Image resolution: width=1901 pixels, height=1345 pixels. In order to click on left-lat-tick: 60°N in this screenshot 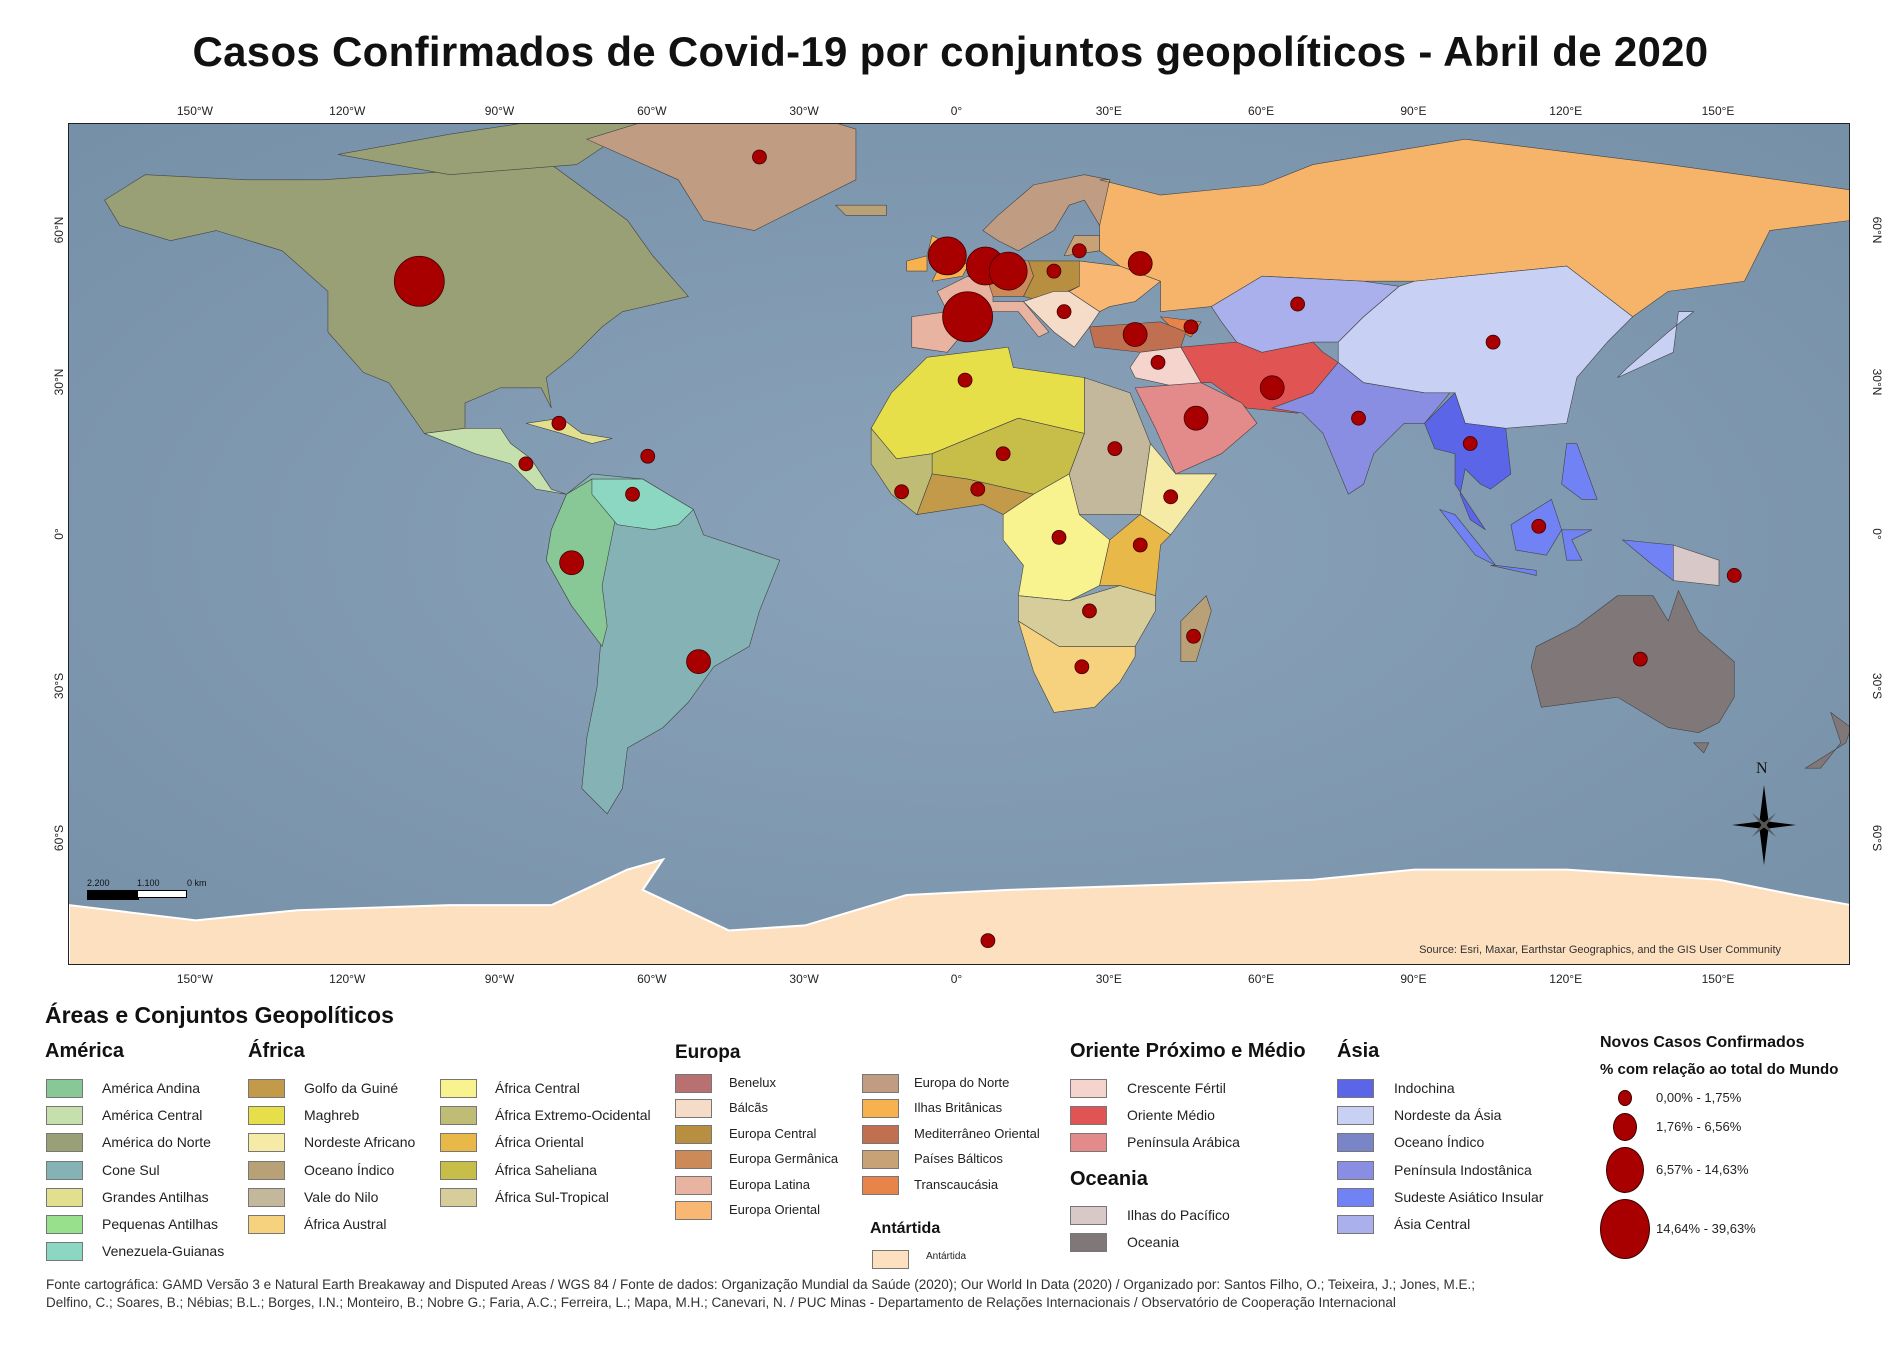, I will do `click(59, 229)`.